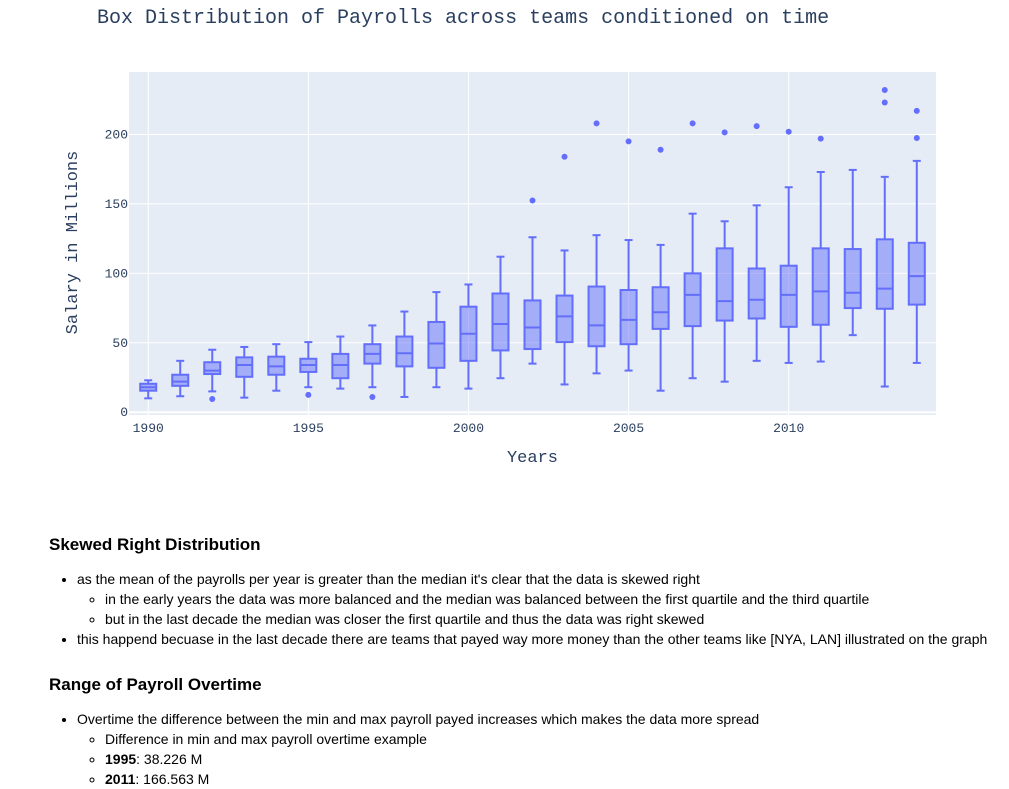 This screenshot has width=1009, height=789. Describe the element at coordinates (120, 343) in the screenshot. I see `y-tick-label: 50` at that location.